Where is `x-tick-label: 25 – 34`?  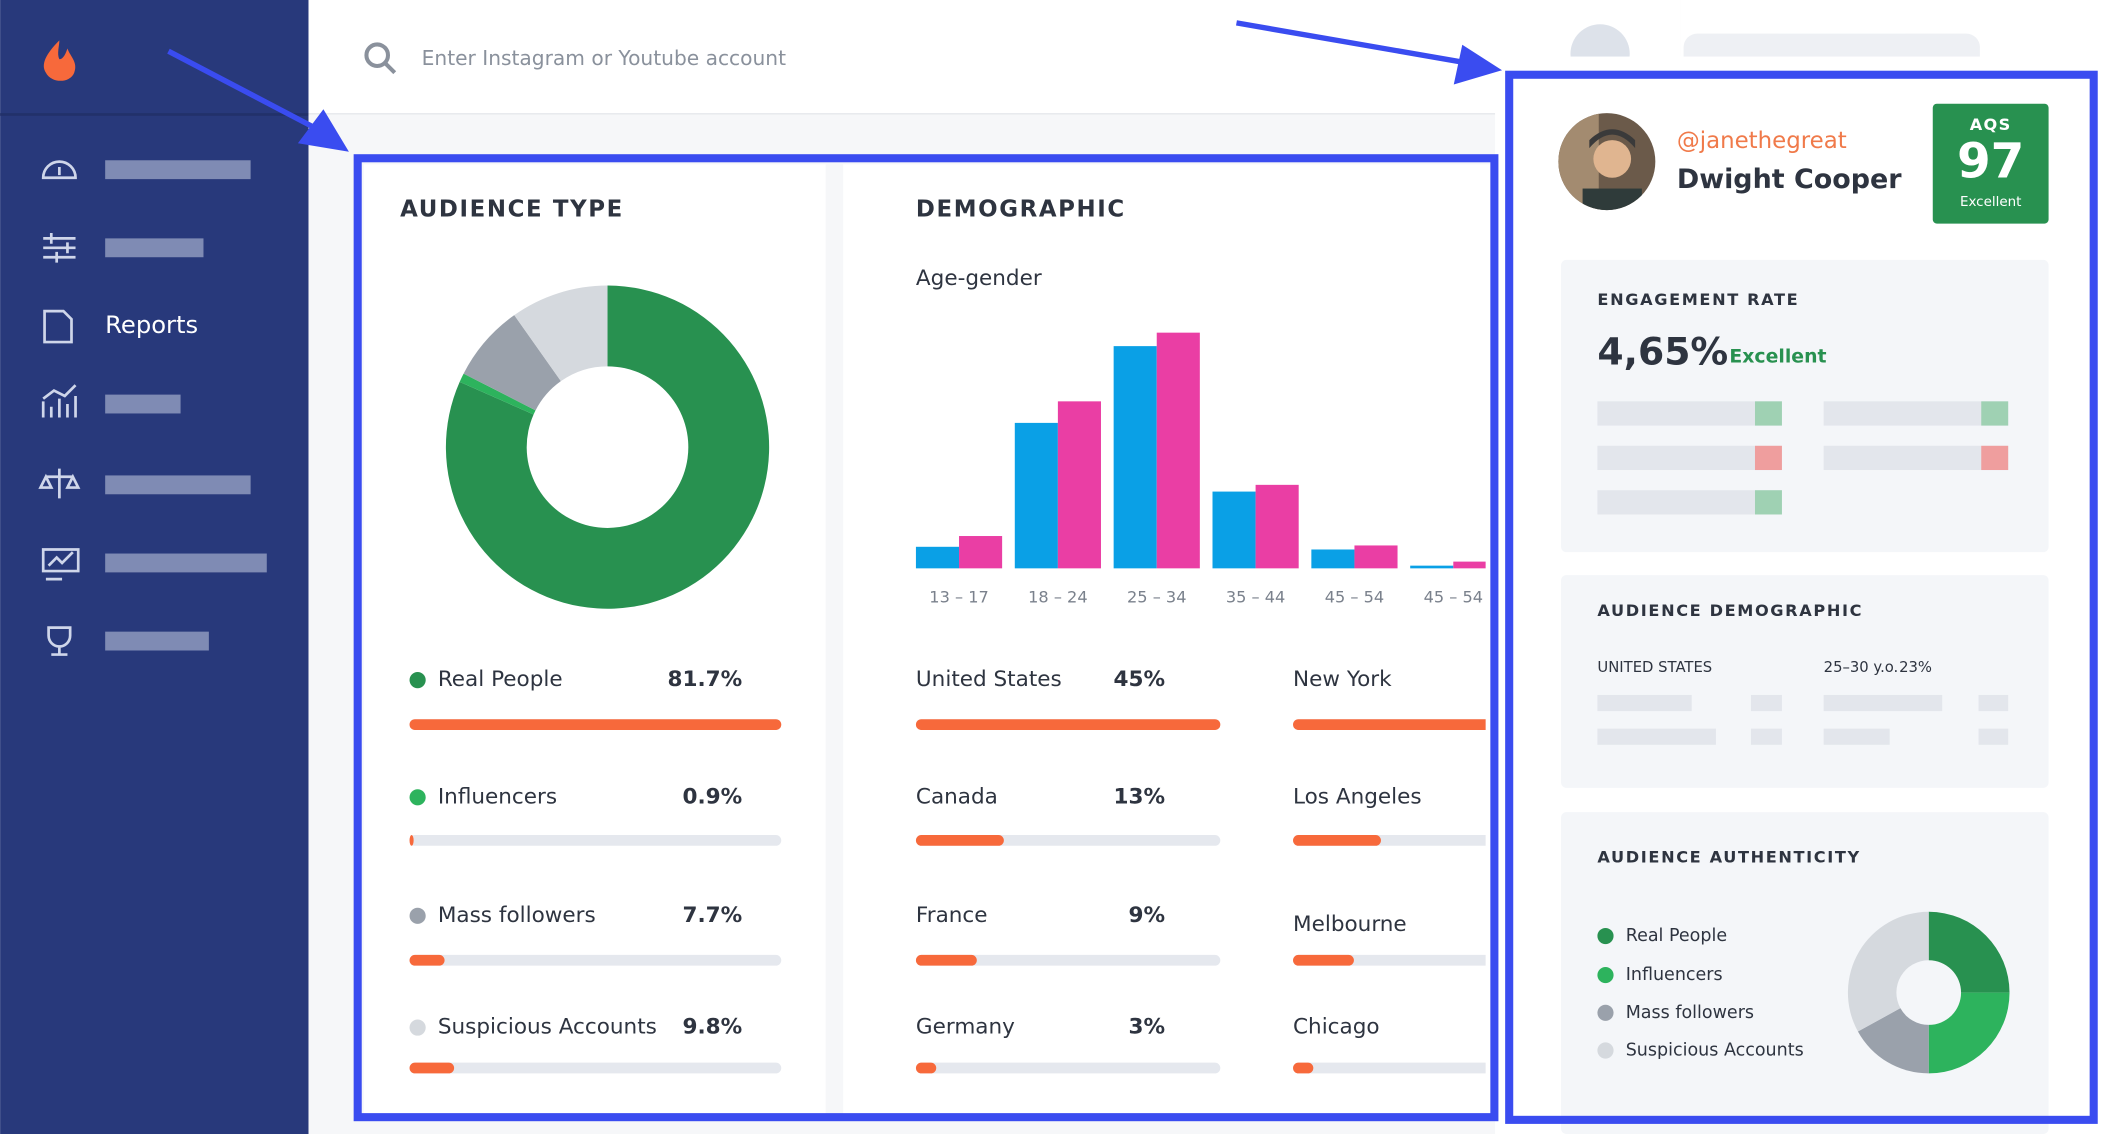
x-tick-label: 25 – 34 is located at coordinates (1156, 596).